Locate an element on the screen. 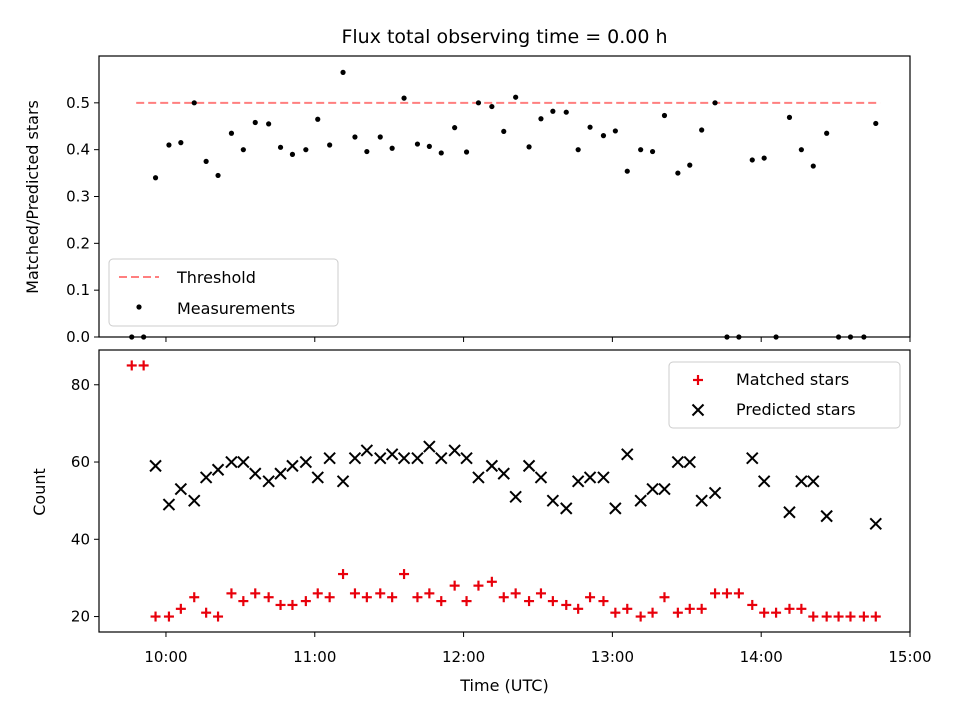 The width and height of the screenshot is (960, 720). x-axis-label: Time (UTC) is located at coordinates (503, 685).